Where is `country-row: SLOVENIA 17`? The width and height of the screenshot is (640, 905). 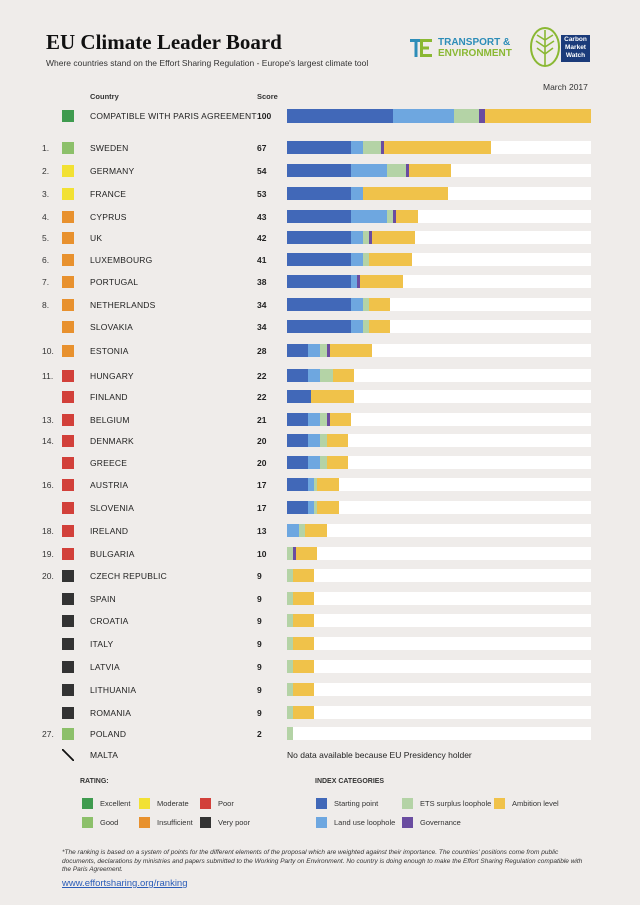
country-row: SLOVENIA 17 is located at coordinates (320, 508).